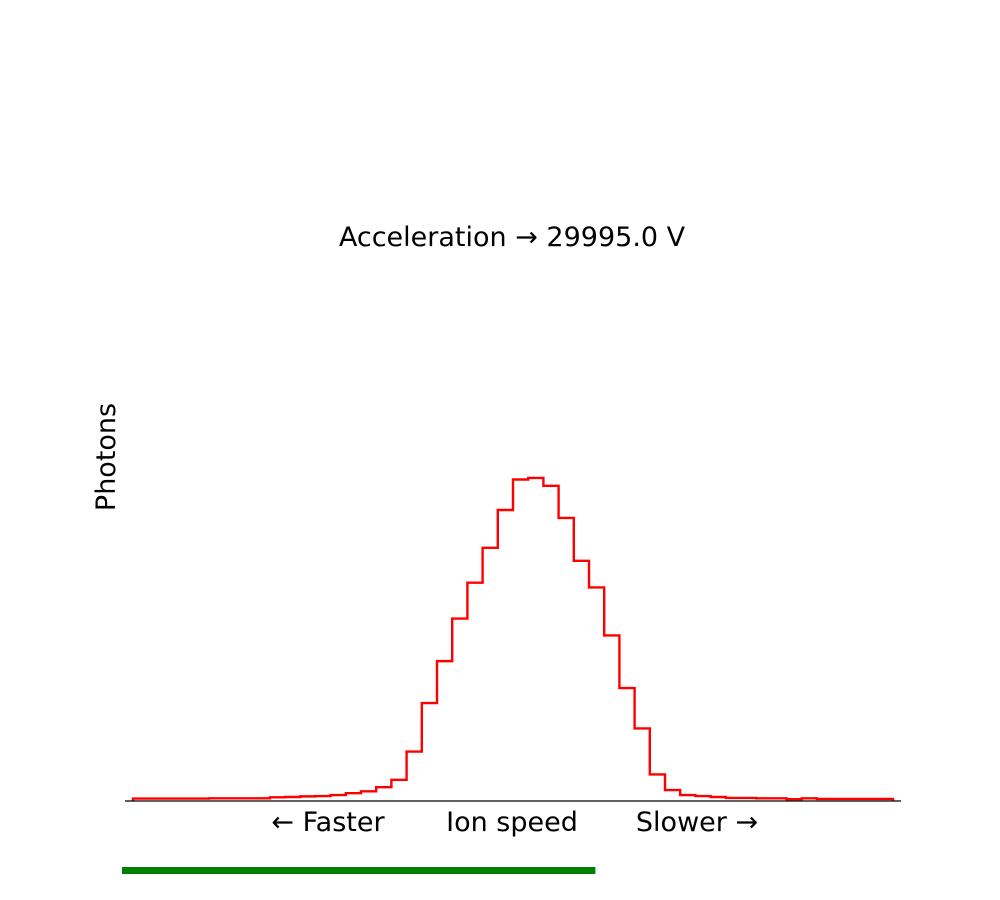 The height and width of the screenshot is (900, 1000). I want to click on progress-bar, so click(359, 870).